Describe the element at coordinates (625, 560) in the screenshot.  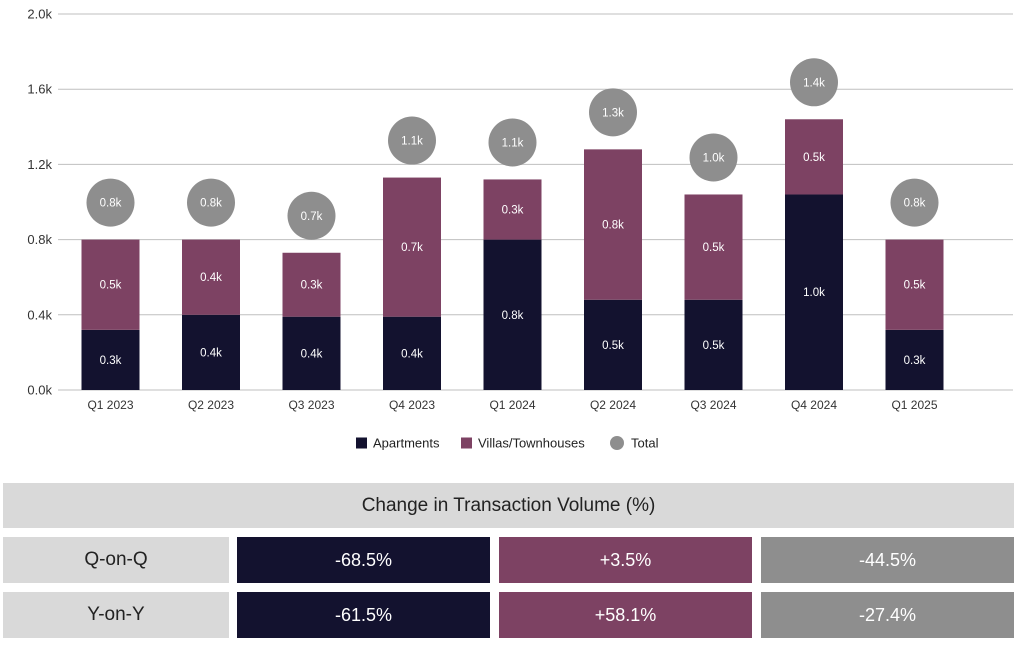
I see `qoq-villas-cell: +3.5%` at that location.